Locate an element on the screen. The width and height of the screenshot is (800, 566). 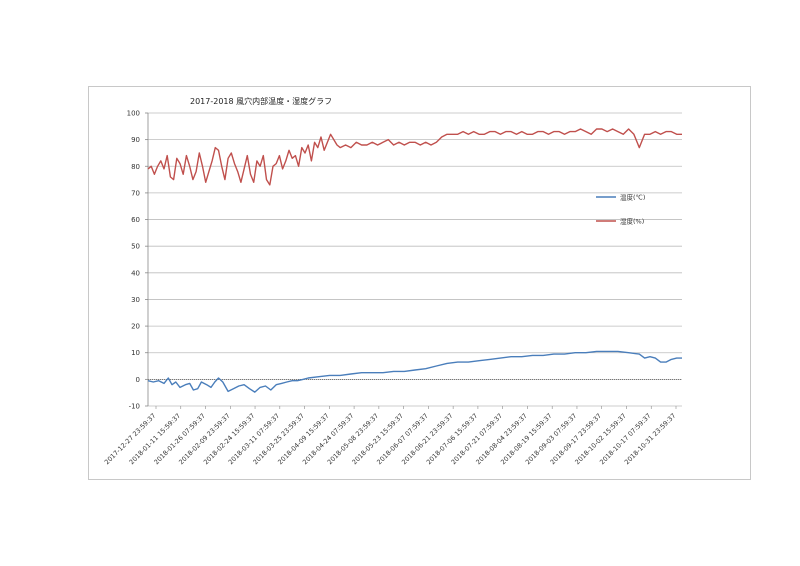
y-tick-label: 70 is located at coordinates (135, 193).